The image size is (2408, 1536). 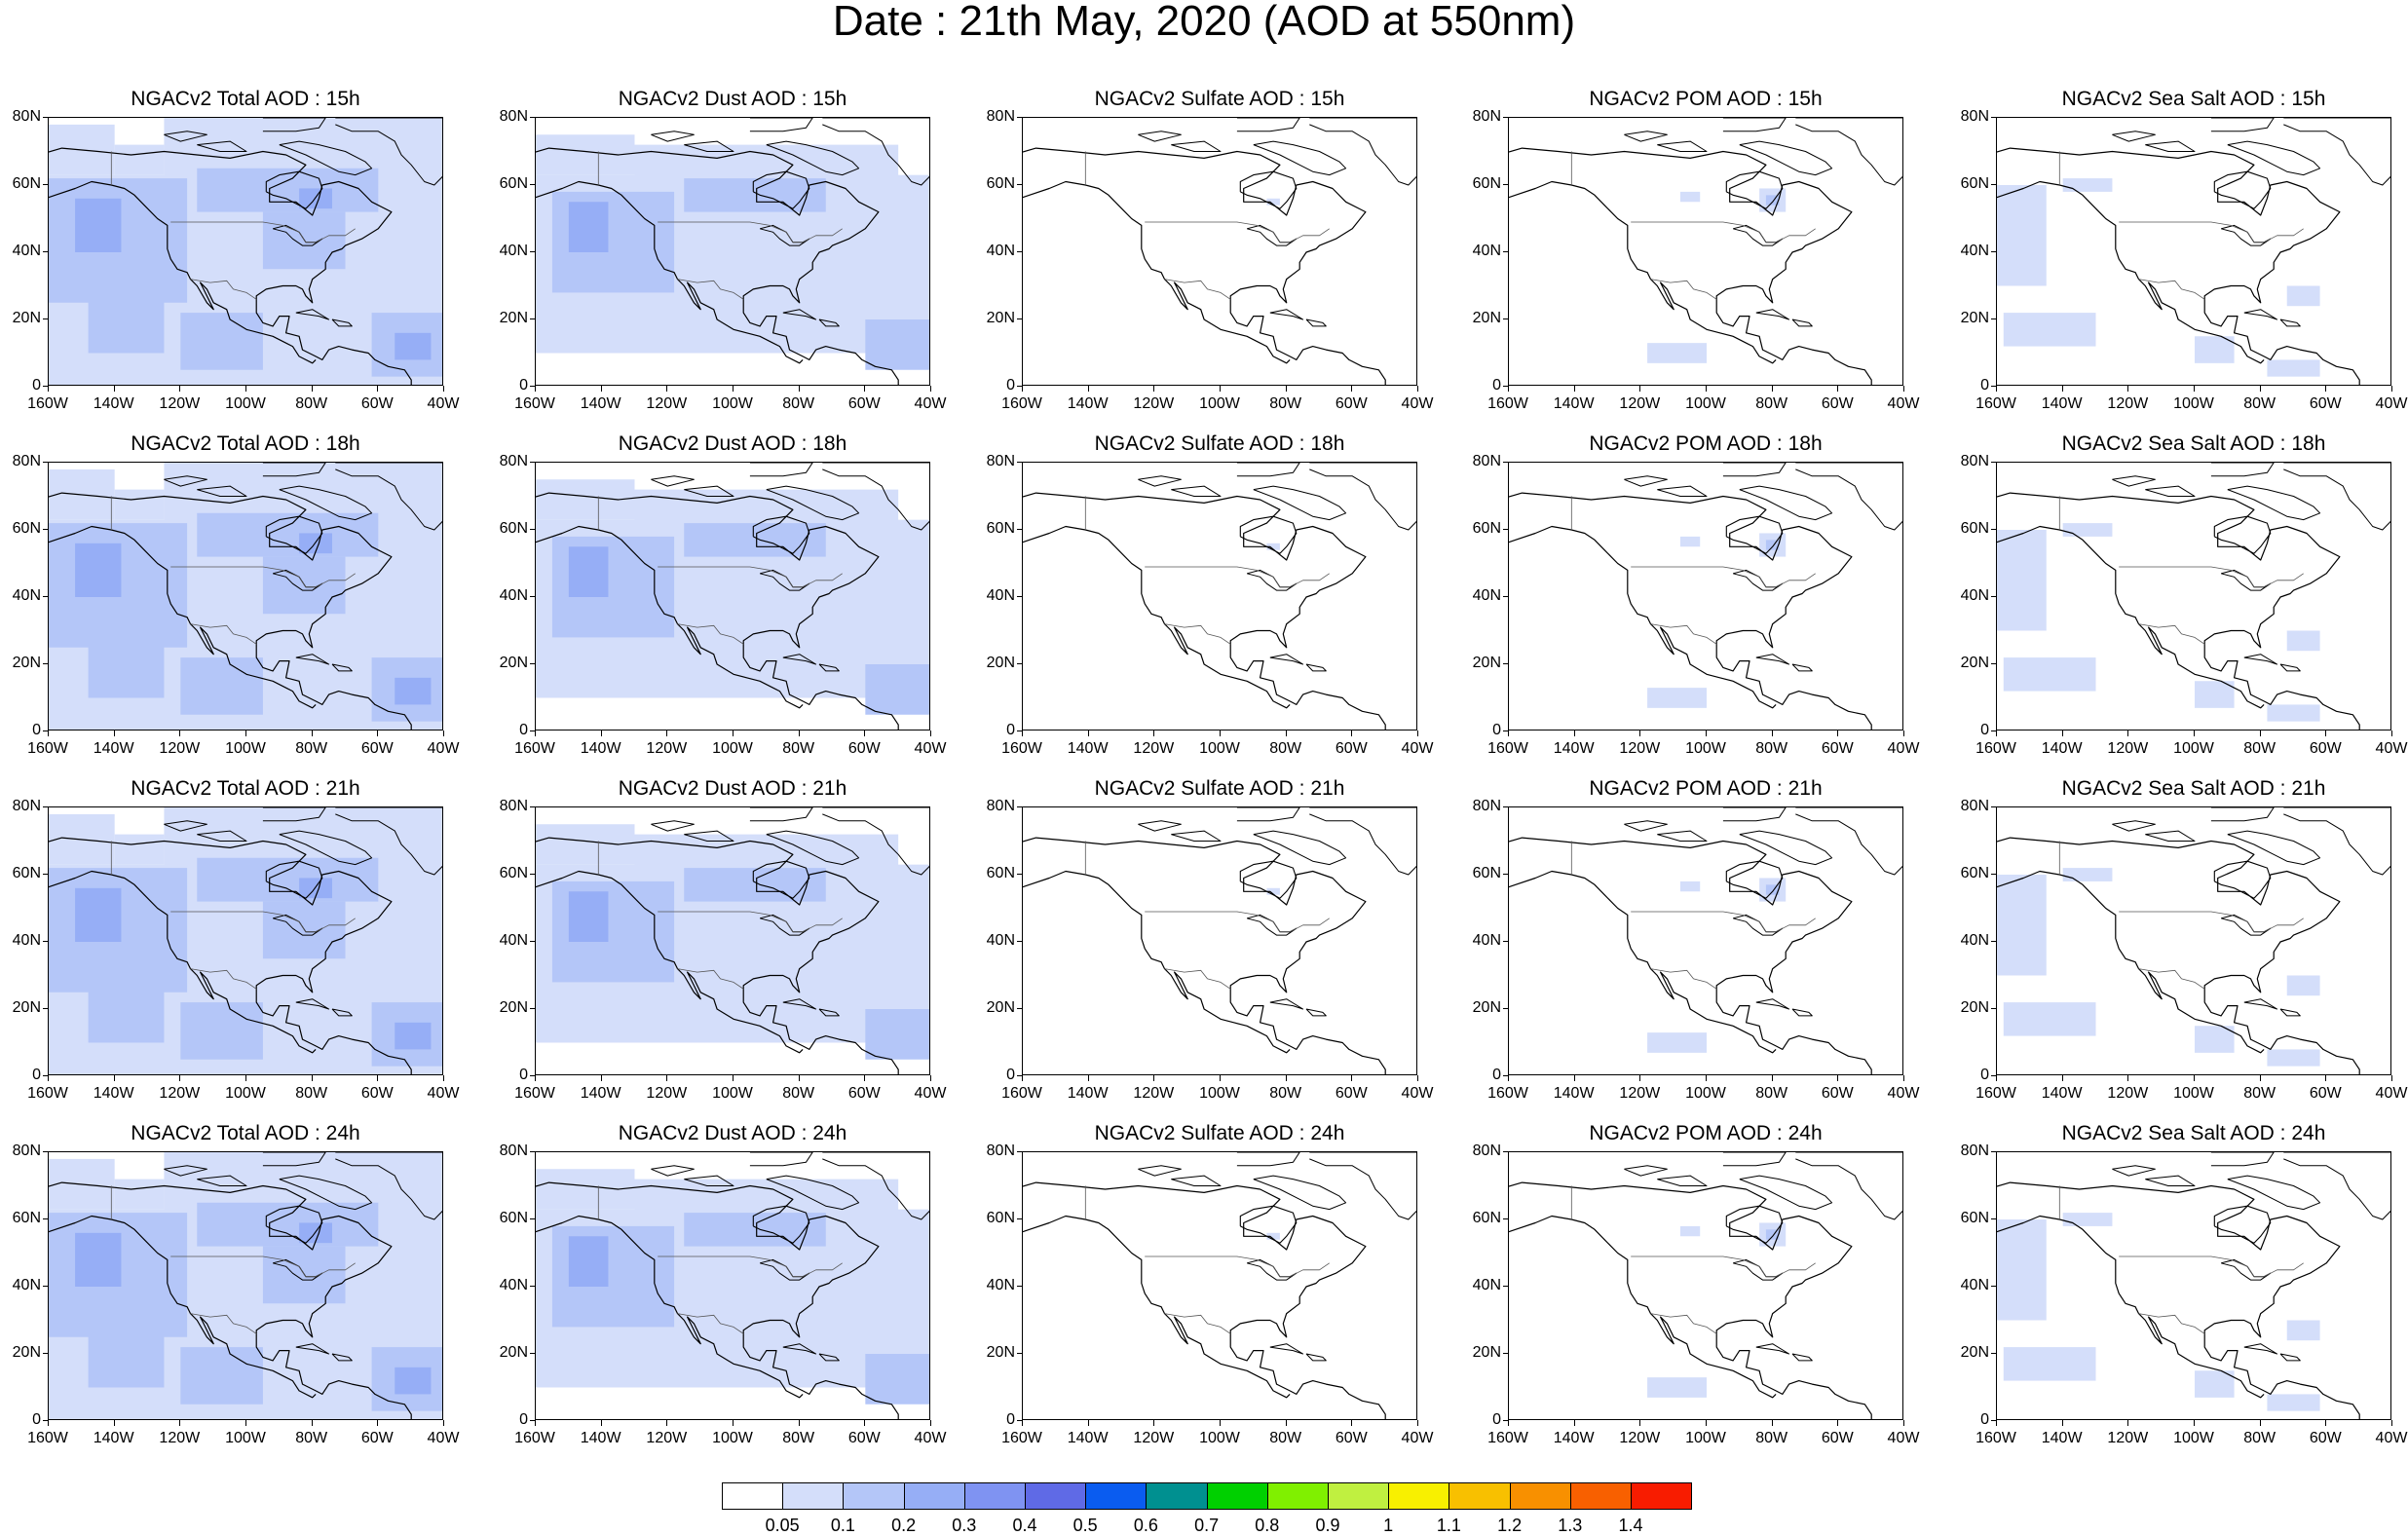 What do you see at coordinates (263, 577) in the screenshot?
I see `us-canada-border` at bounding box center [263, 577].